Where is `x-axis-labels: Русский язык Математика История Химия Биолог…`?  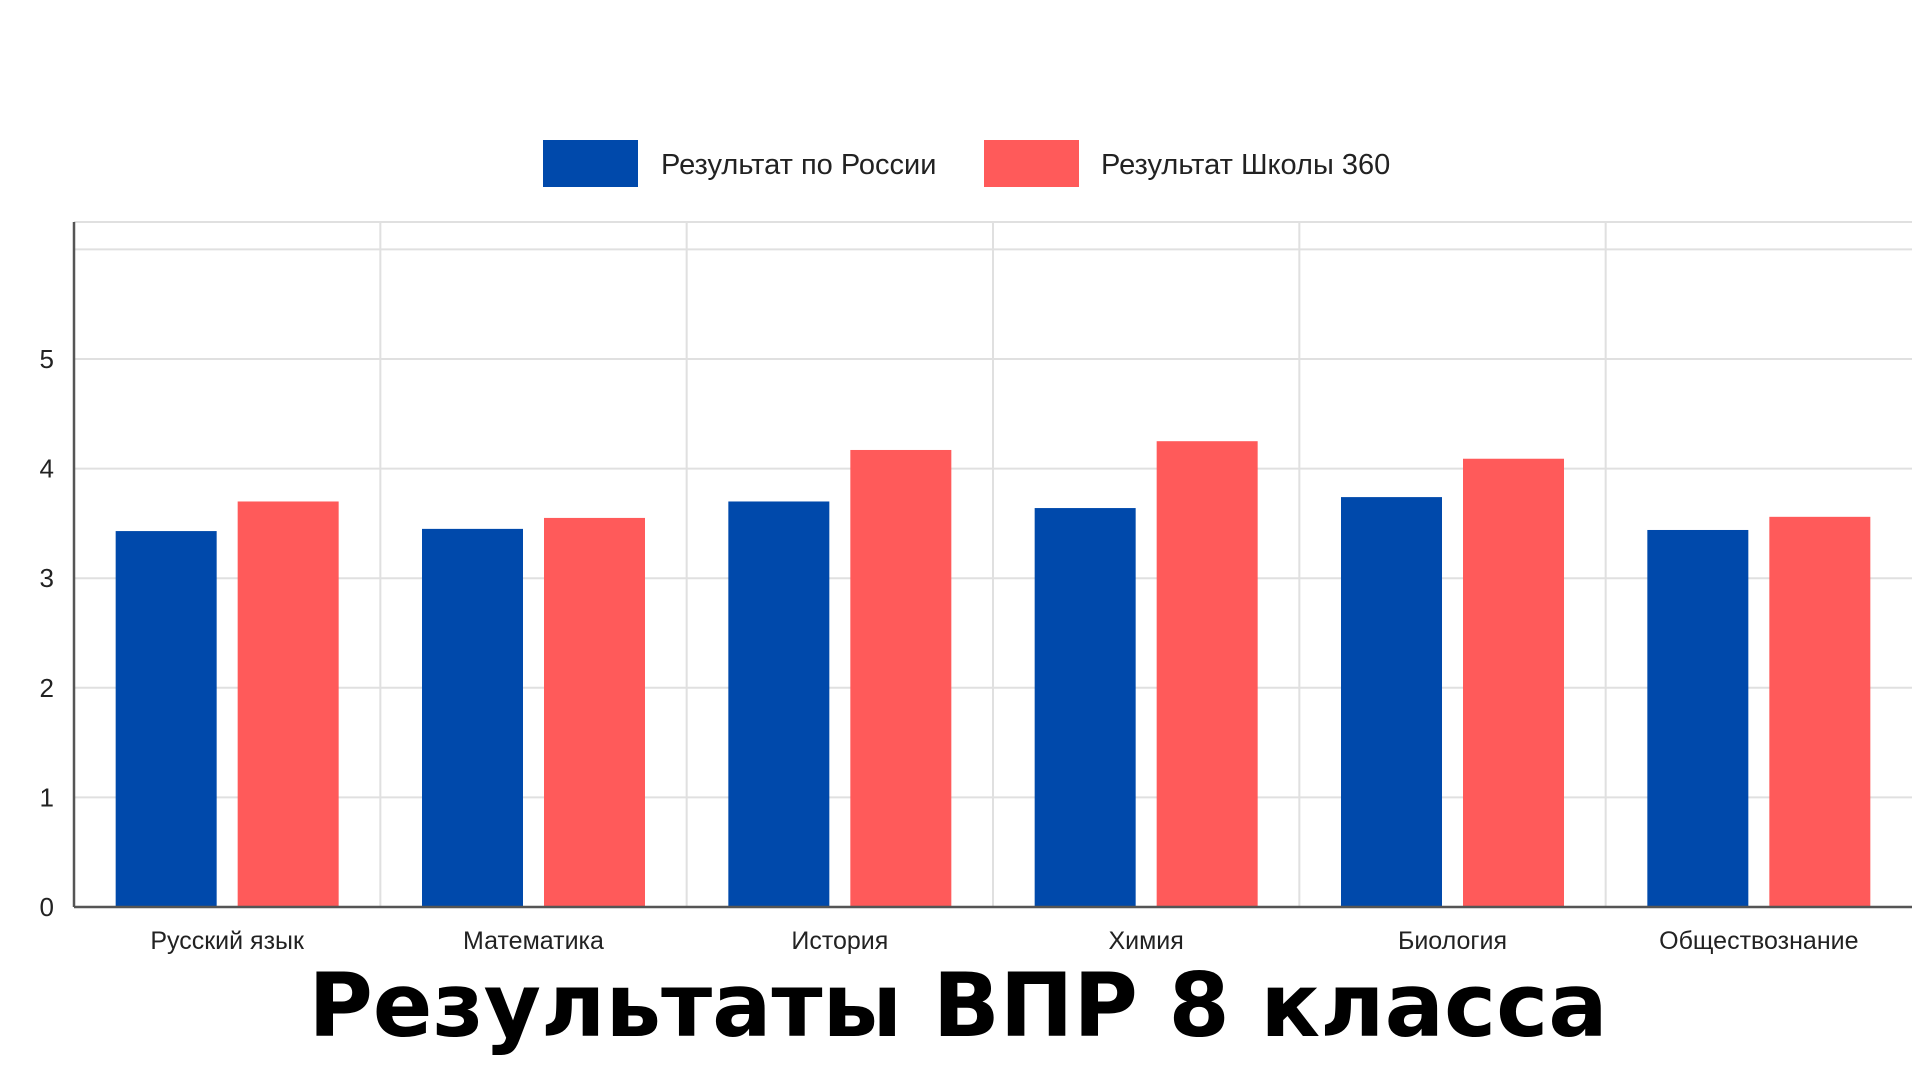 x-axis-labels: Русский язык Математика История Химия Биолог… is located at coordinates (1004, 941).